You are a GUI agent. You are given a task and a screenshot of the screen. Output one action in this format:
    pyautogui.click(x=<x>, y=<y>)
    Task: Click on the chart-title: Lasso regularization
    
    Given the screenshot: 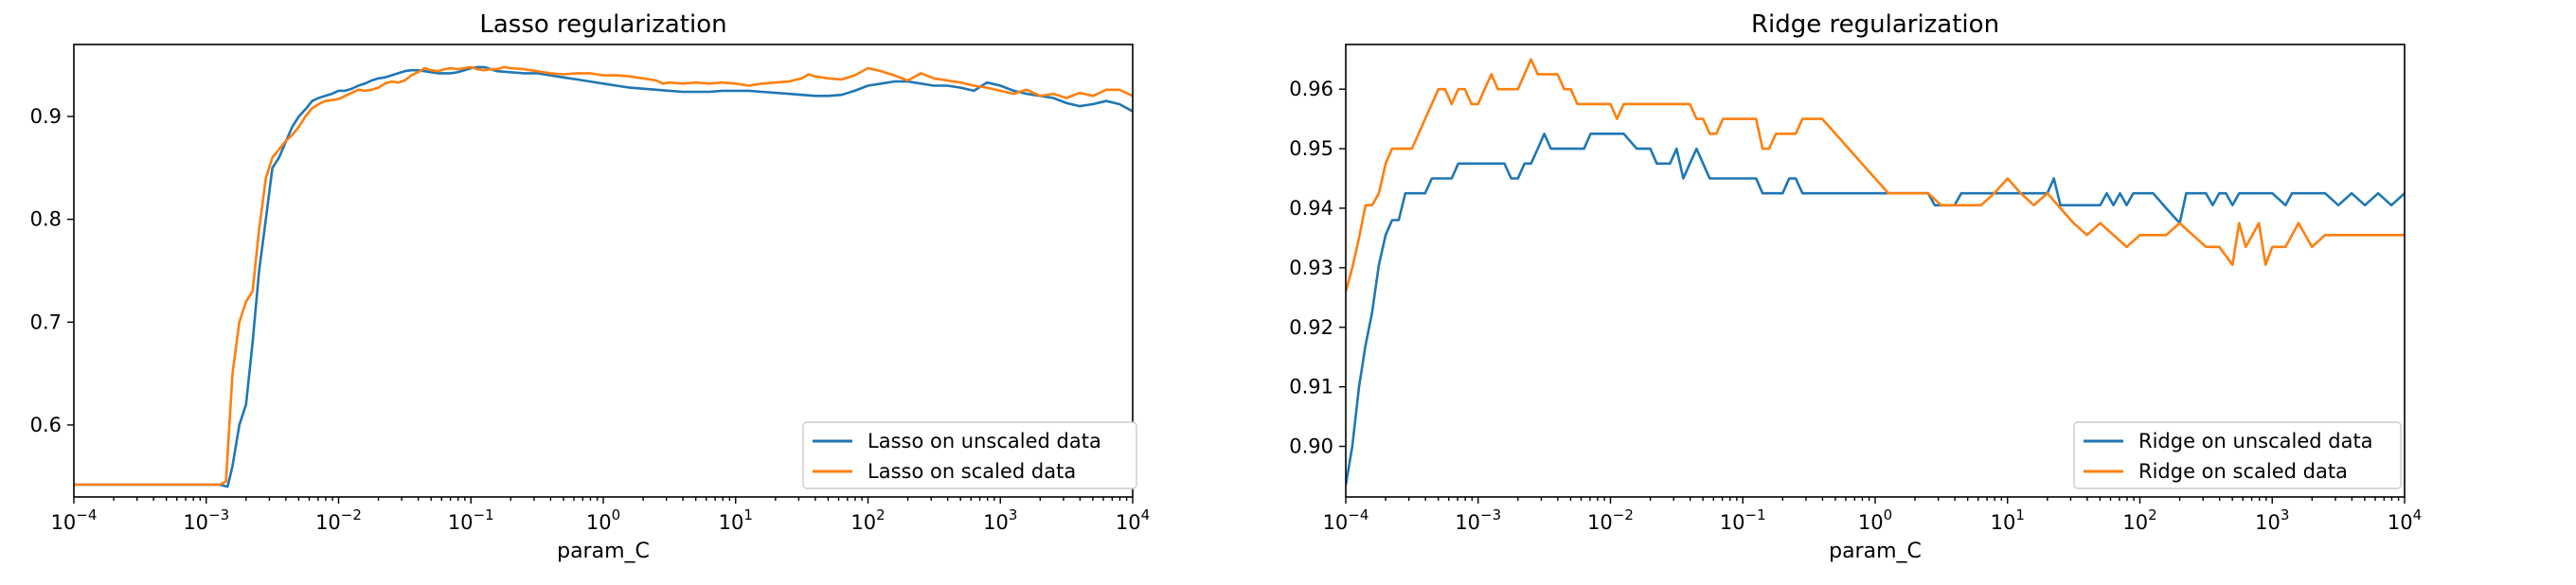 What is the action you would take?
    pyautogui.click(x=602, y=24)
    